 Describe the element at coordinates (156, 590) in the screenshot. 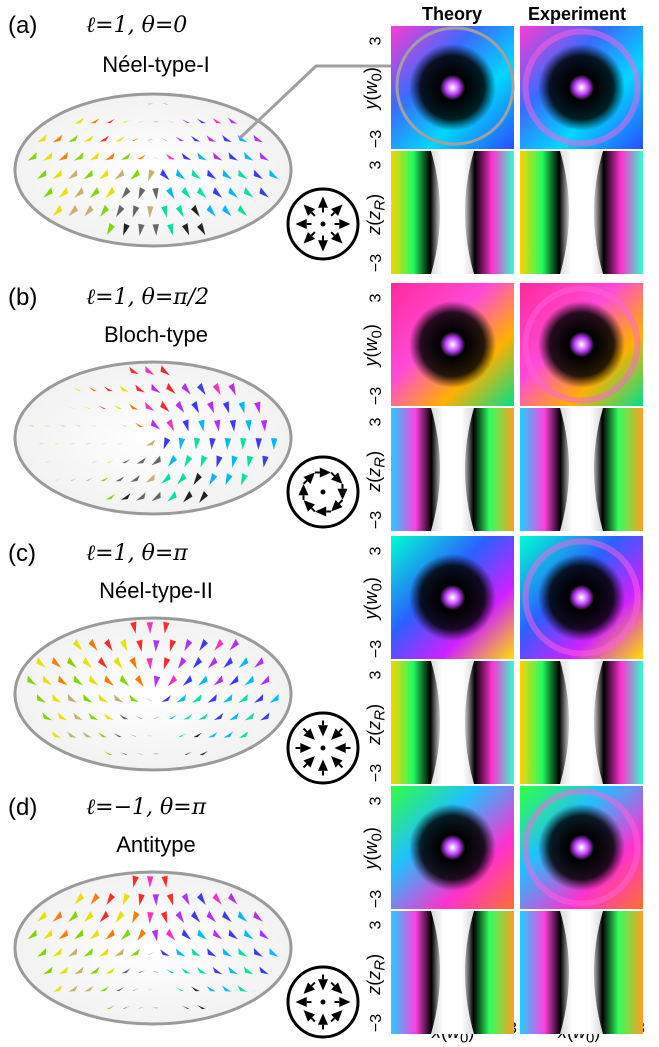

I see `panel-type-label: Néel-type-II` at that location.